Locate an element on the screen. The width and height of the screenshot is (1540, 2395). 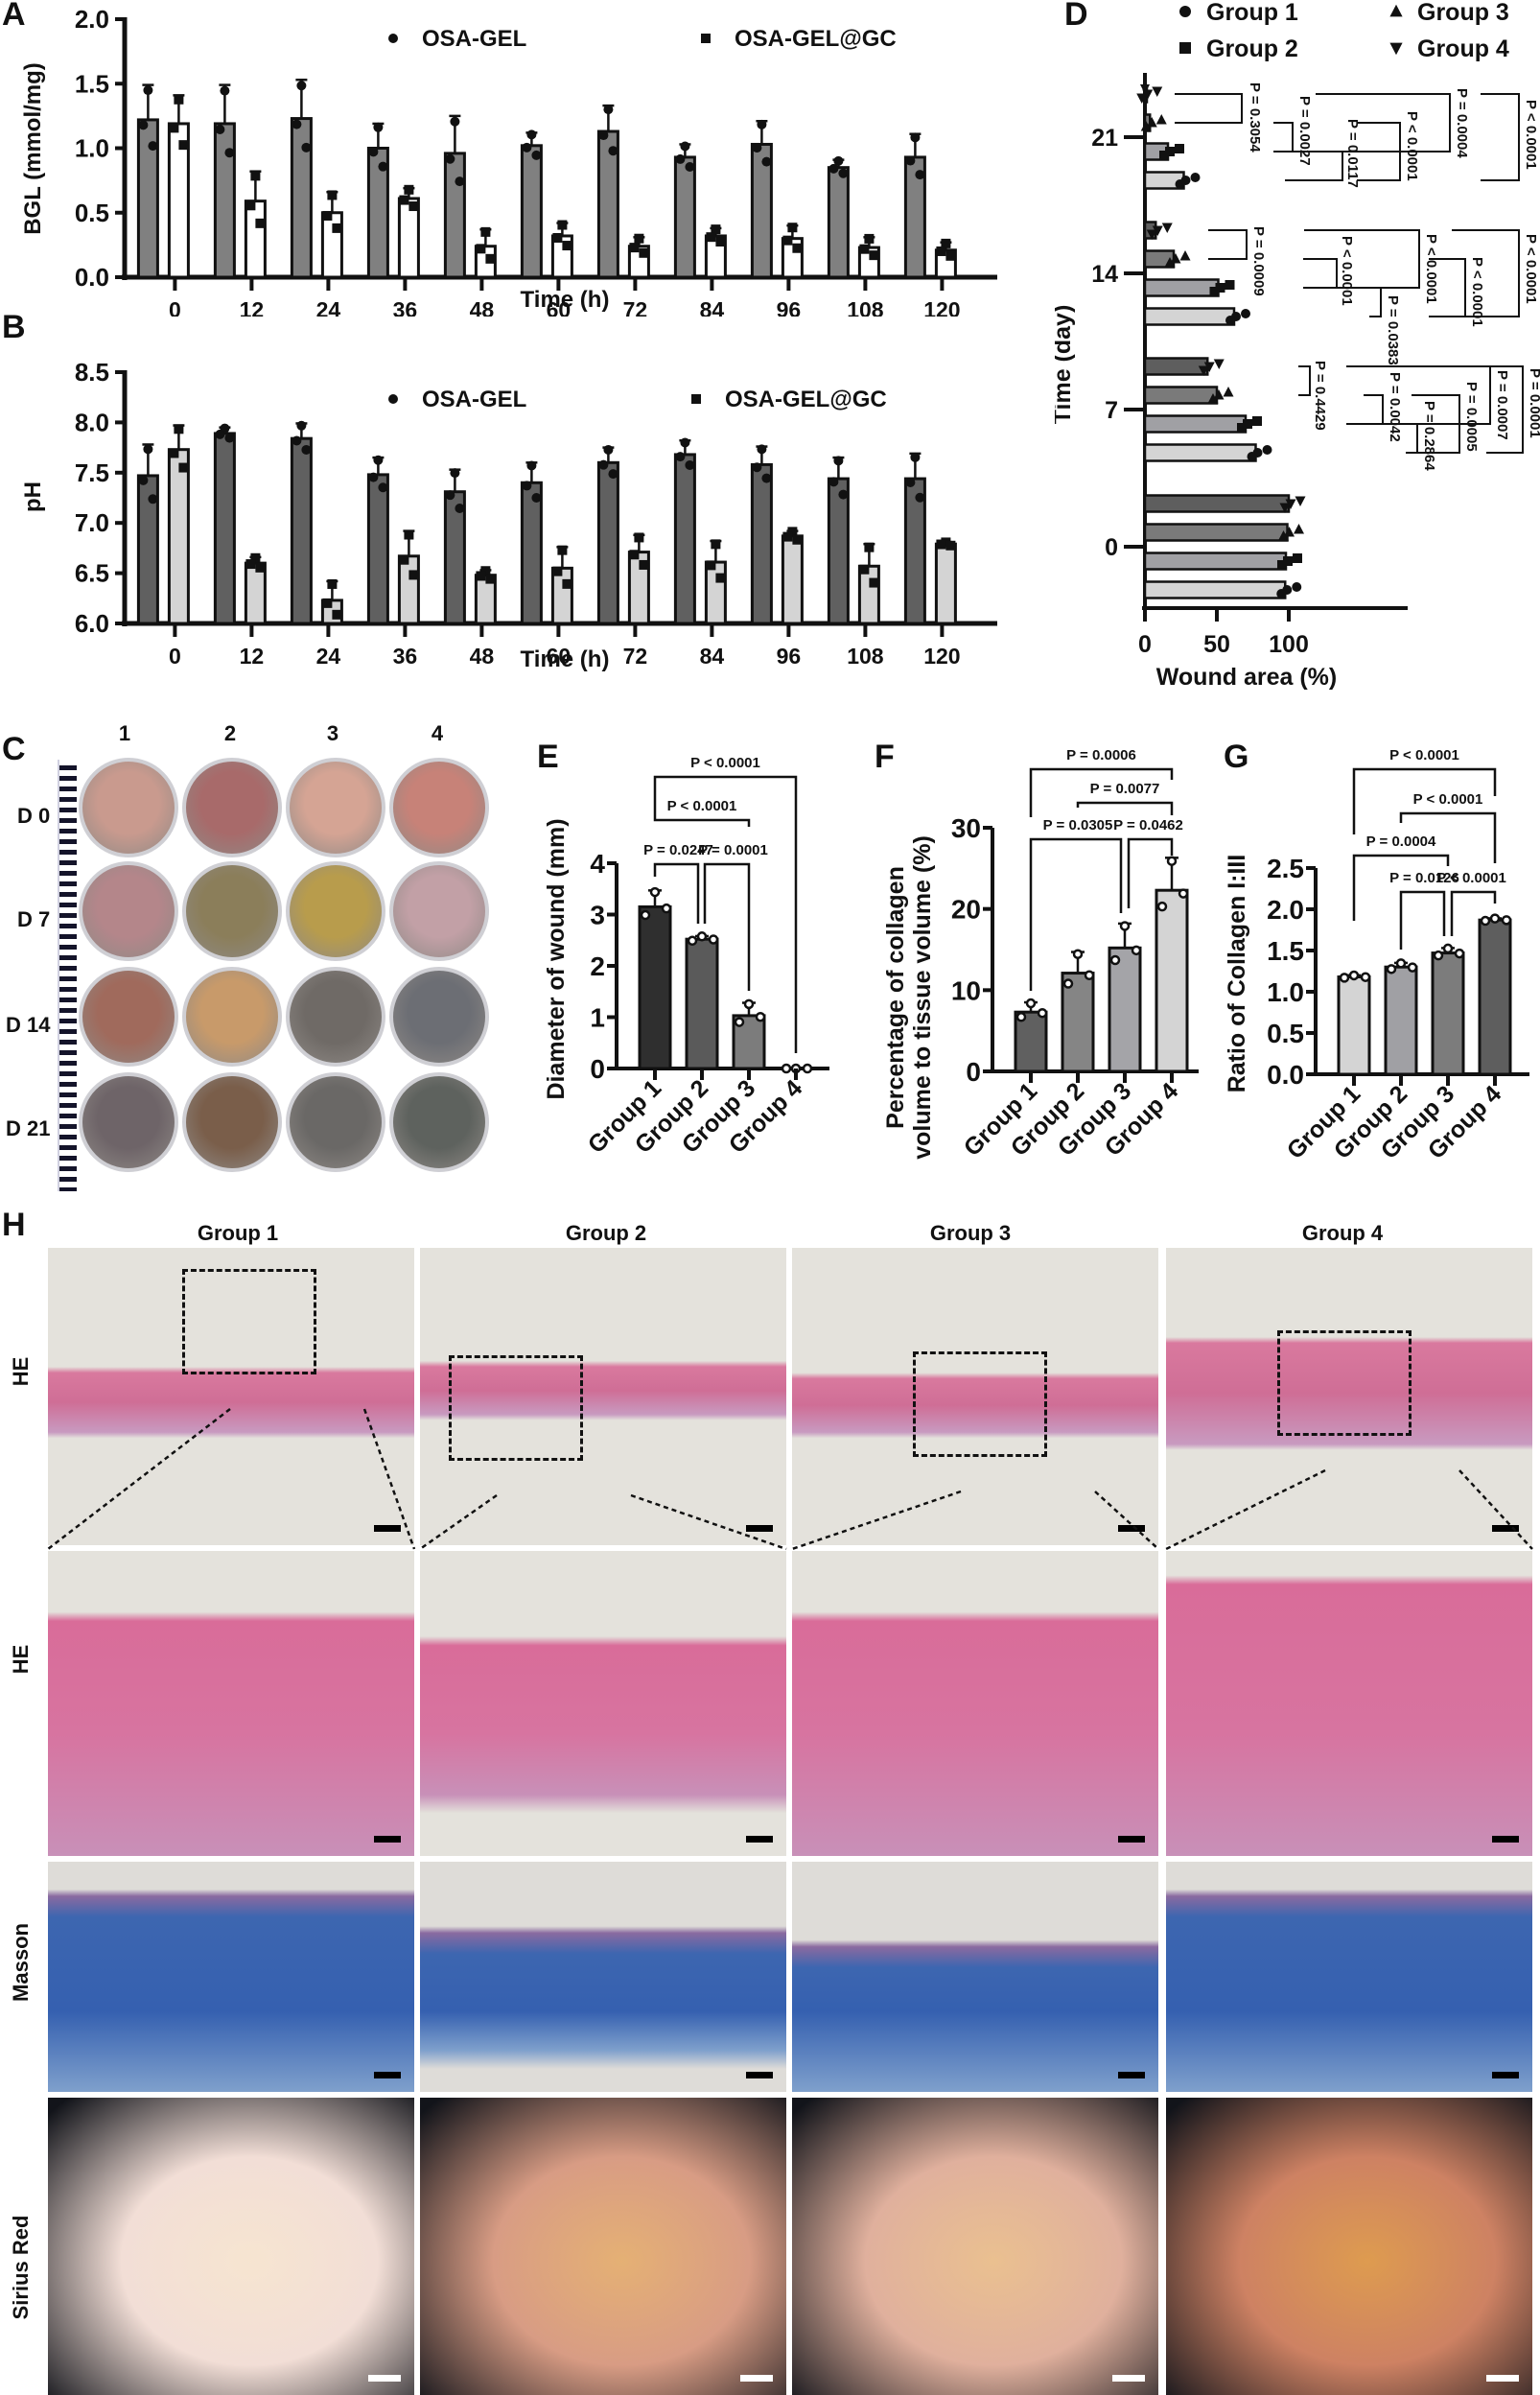
histology-he-low-group3 is located at coordinates (975, 1397).